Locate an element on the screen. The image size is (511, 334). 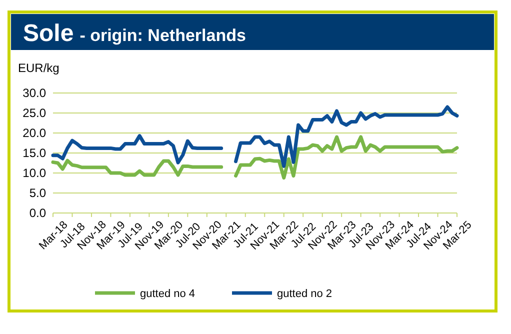
y-axis-title: EUR/kg is located at coordinates (39, 68).